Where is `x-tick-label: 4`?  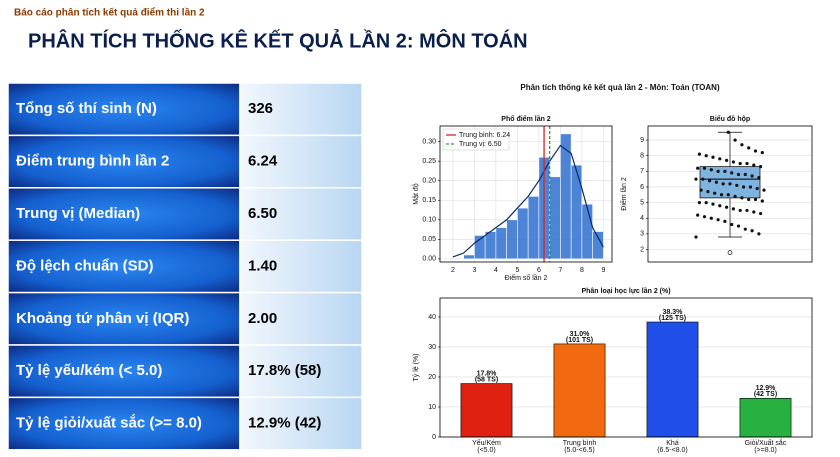
x-tick-label: 4 is located at coordinates (496, 270).